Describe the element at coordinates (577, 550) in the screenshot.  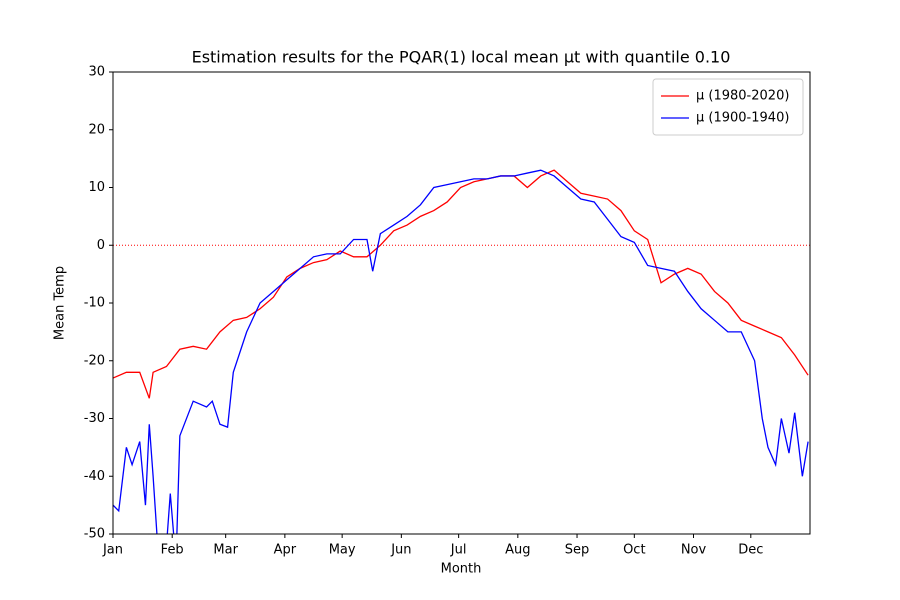
I see `x-tick-label: Sep` at that location.